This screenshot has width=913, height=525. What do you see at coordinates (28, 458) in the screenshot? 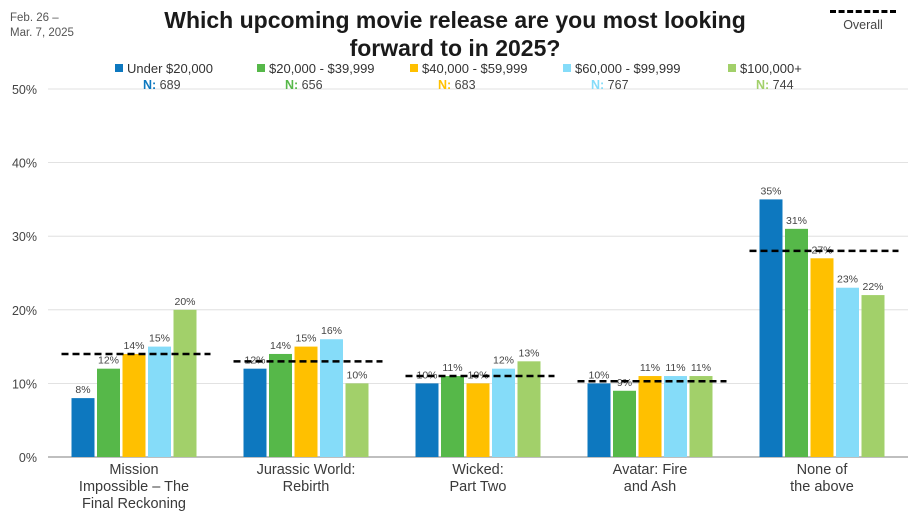
I see `y-tick-label: 0%` at bounding box center [28, 458].